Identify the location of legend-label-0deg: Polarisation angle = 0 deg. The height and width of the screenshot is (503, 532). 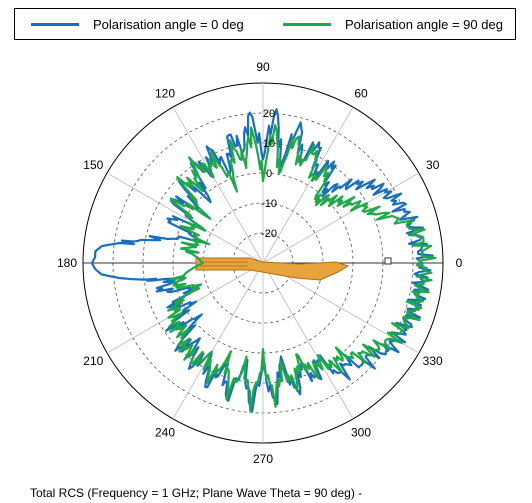
(168, 24).